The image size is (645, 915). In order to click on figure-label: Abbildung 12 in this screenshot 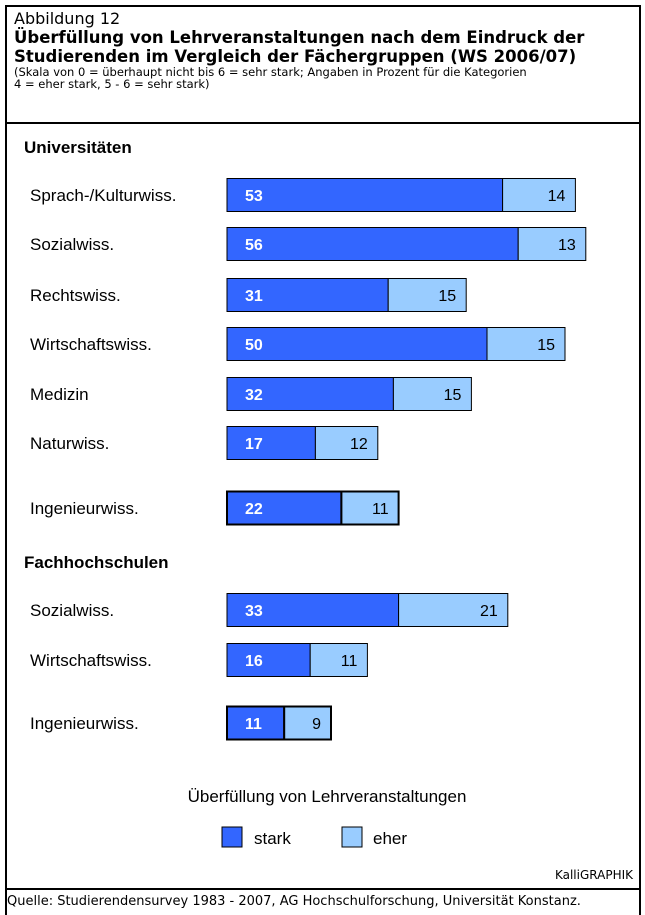, I will do `click(67, 18)`.